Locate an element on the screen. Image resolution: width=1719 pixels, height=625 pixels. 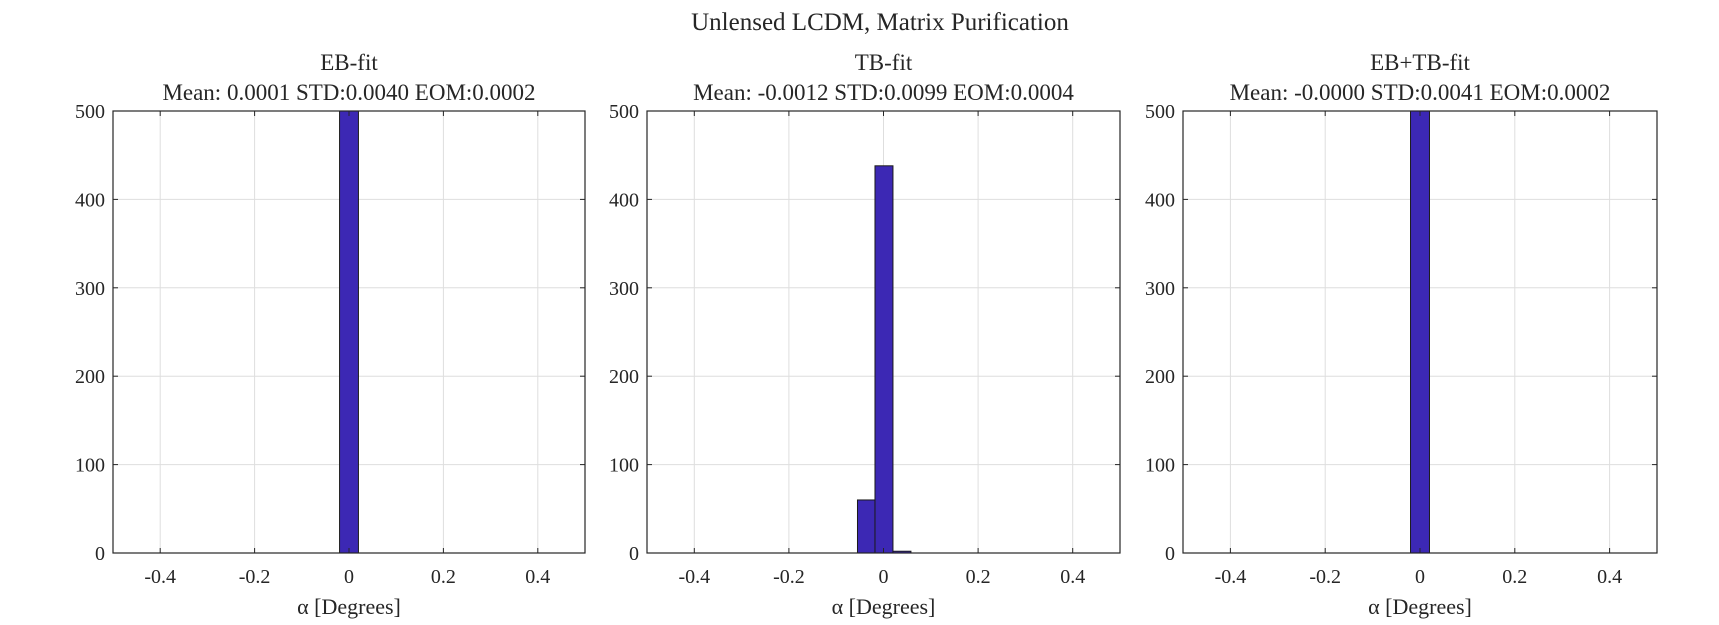
figure-suptitle: Unlensed LCDM, Matrix Purification is located at coordinates (880, 22).